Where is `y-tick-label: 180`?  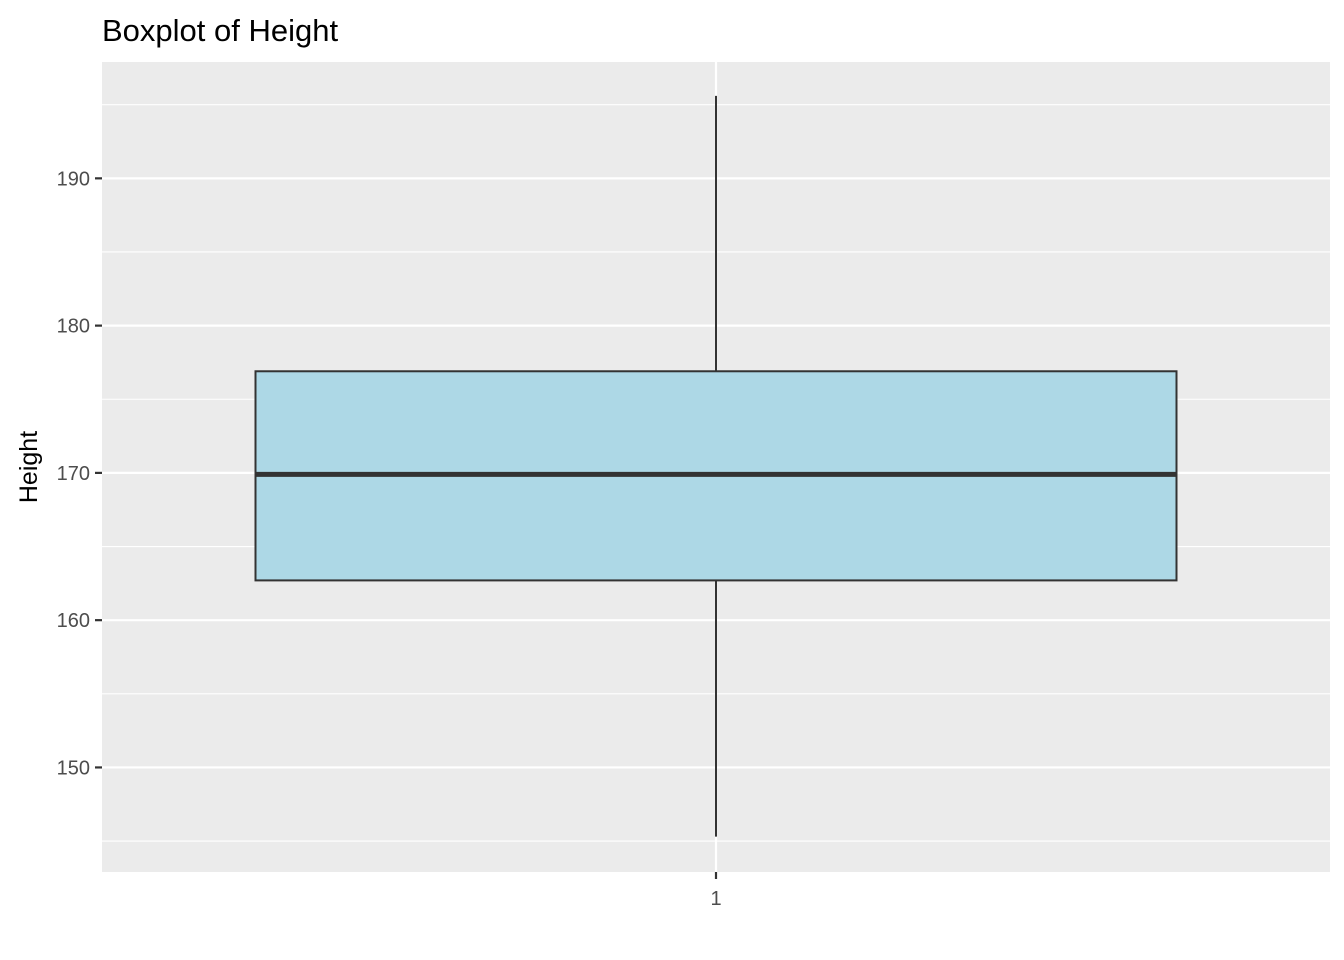
y-tick-label: 180 is located at coordinates (73, 327).